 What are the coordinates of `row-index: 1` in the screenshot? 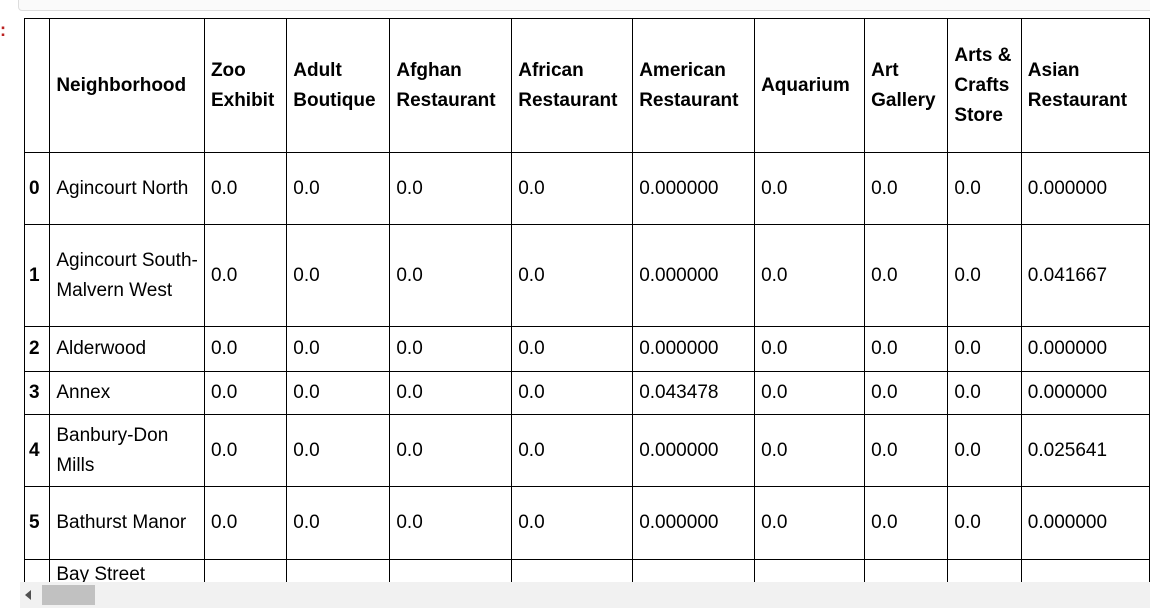 It's located at (37, 275).